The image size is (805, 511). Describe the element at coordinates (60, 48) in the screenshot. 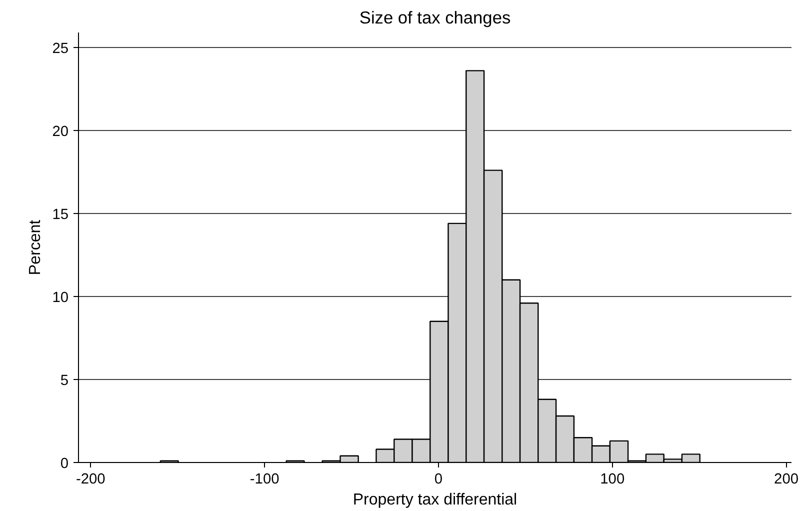

I see `y-tick-label: 25` at that location.